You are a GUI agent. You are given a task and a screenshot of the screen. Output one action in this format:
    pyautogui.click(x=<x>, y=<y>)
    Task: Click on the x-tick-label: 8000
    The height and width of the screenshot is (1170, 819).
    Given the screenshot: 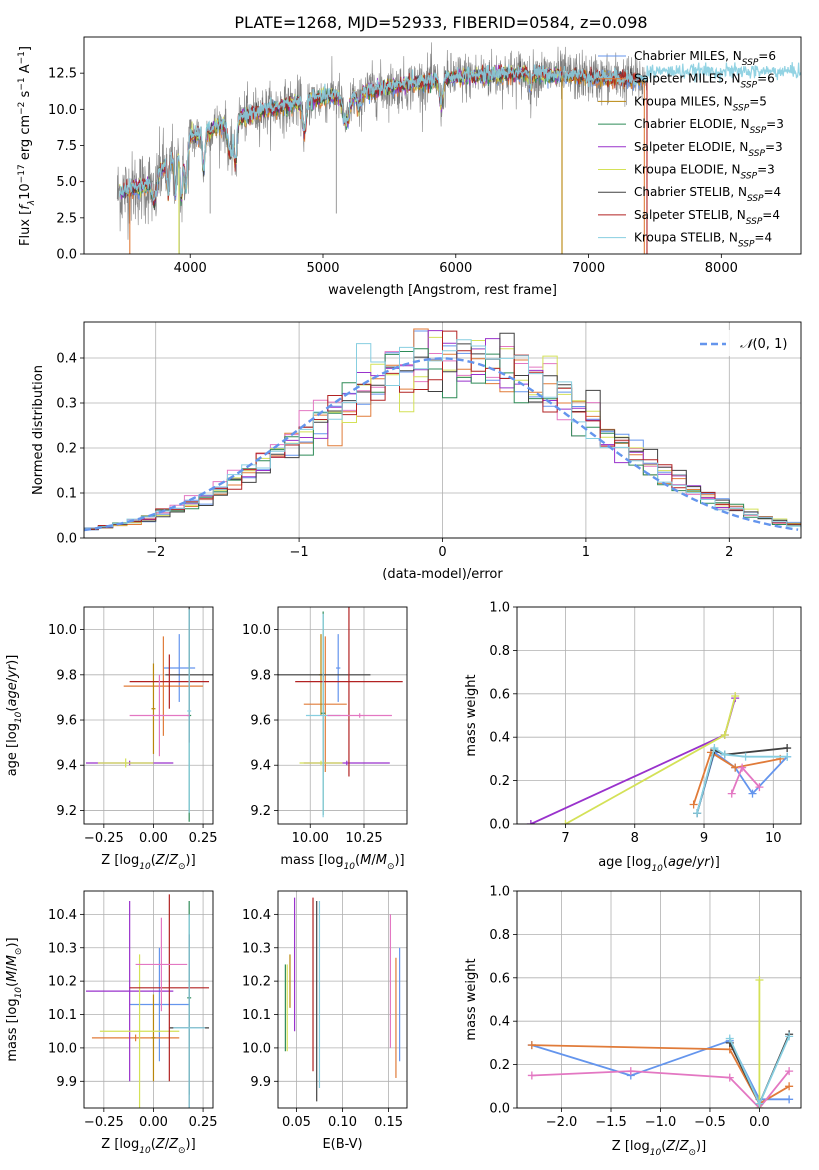 What is the action you would take?
    pyautogui.click(x=721, y=268)
    